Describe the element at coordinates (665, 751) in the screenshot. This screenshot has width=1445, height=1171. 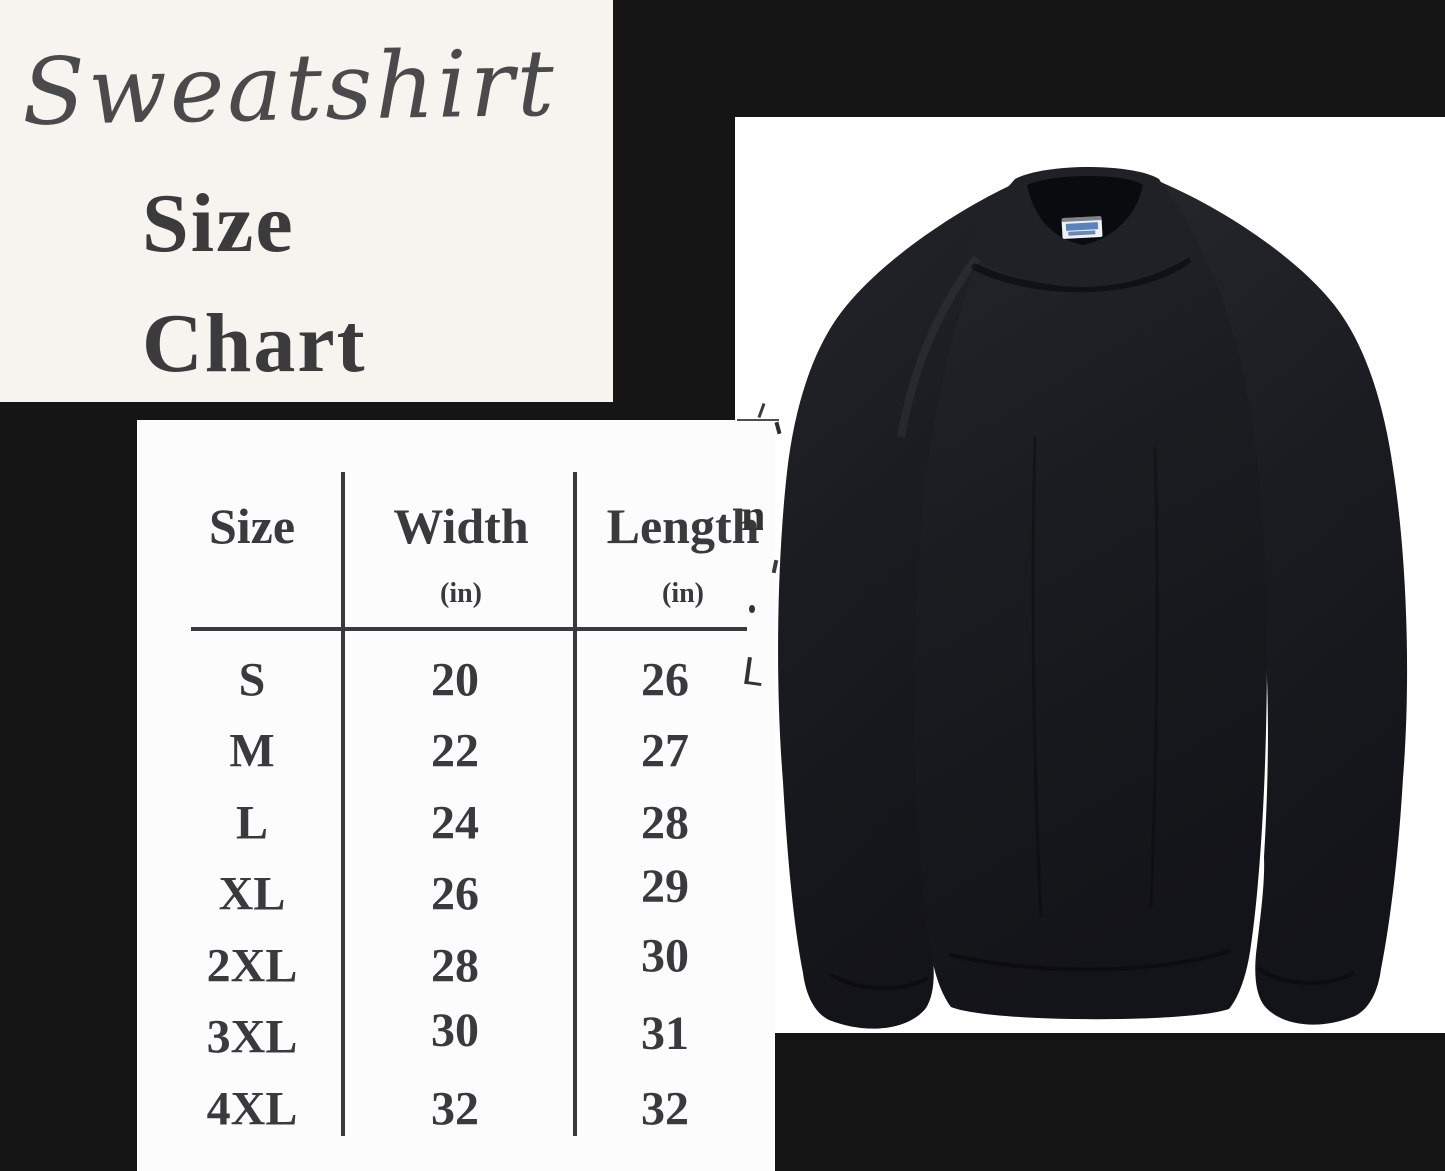
I see `length-cell: 27` at that location.